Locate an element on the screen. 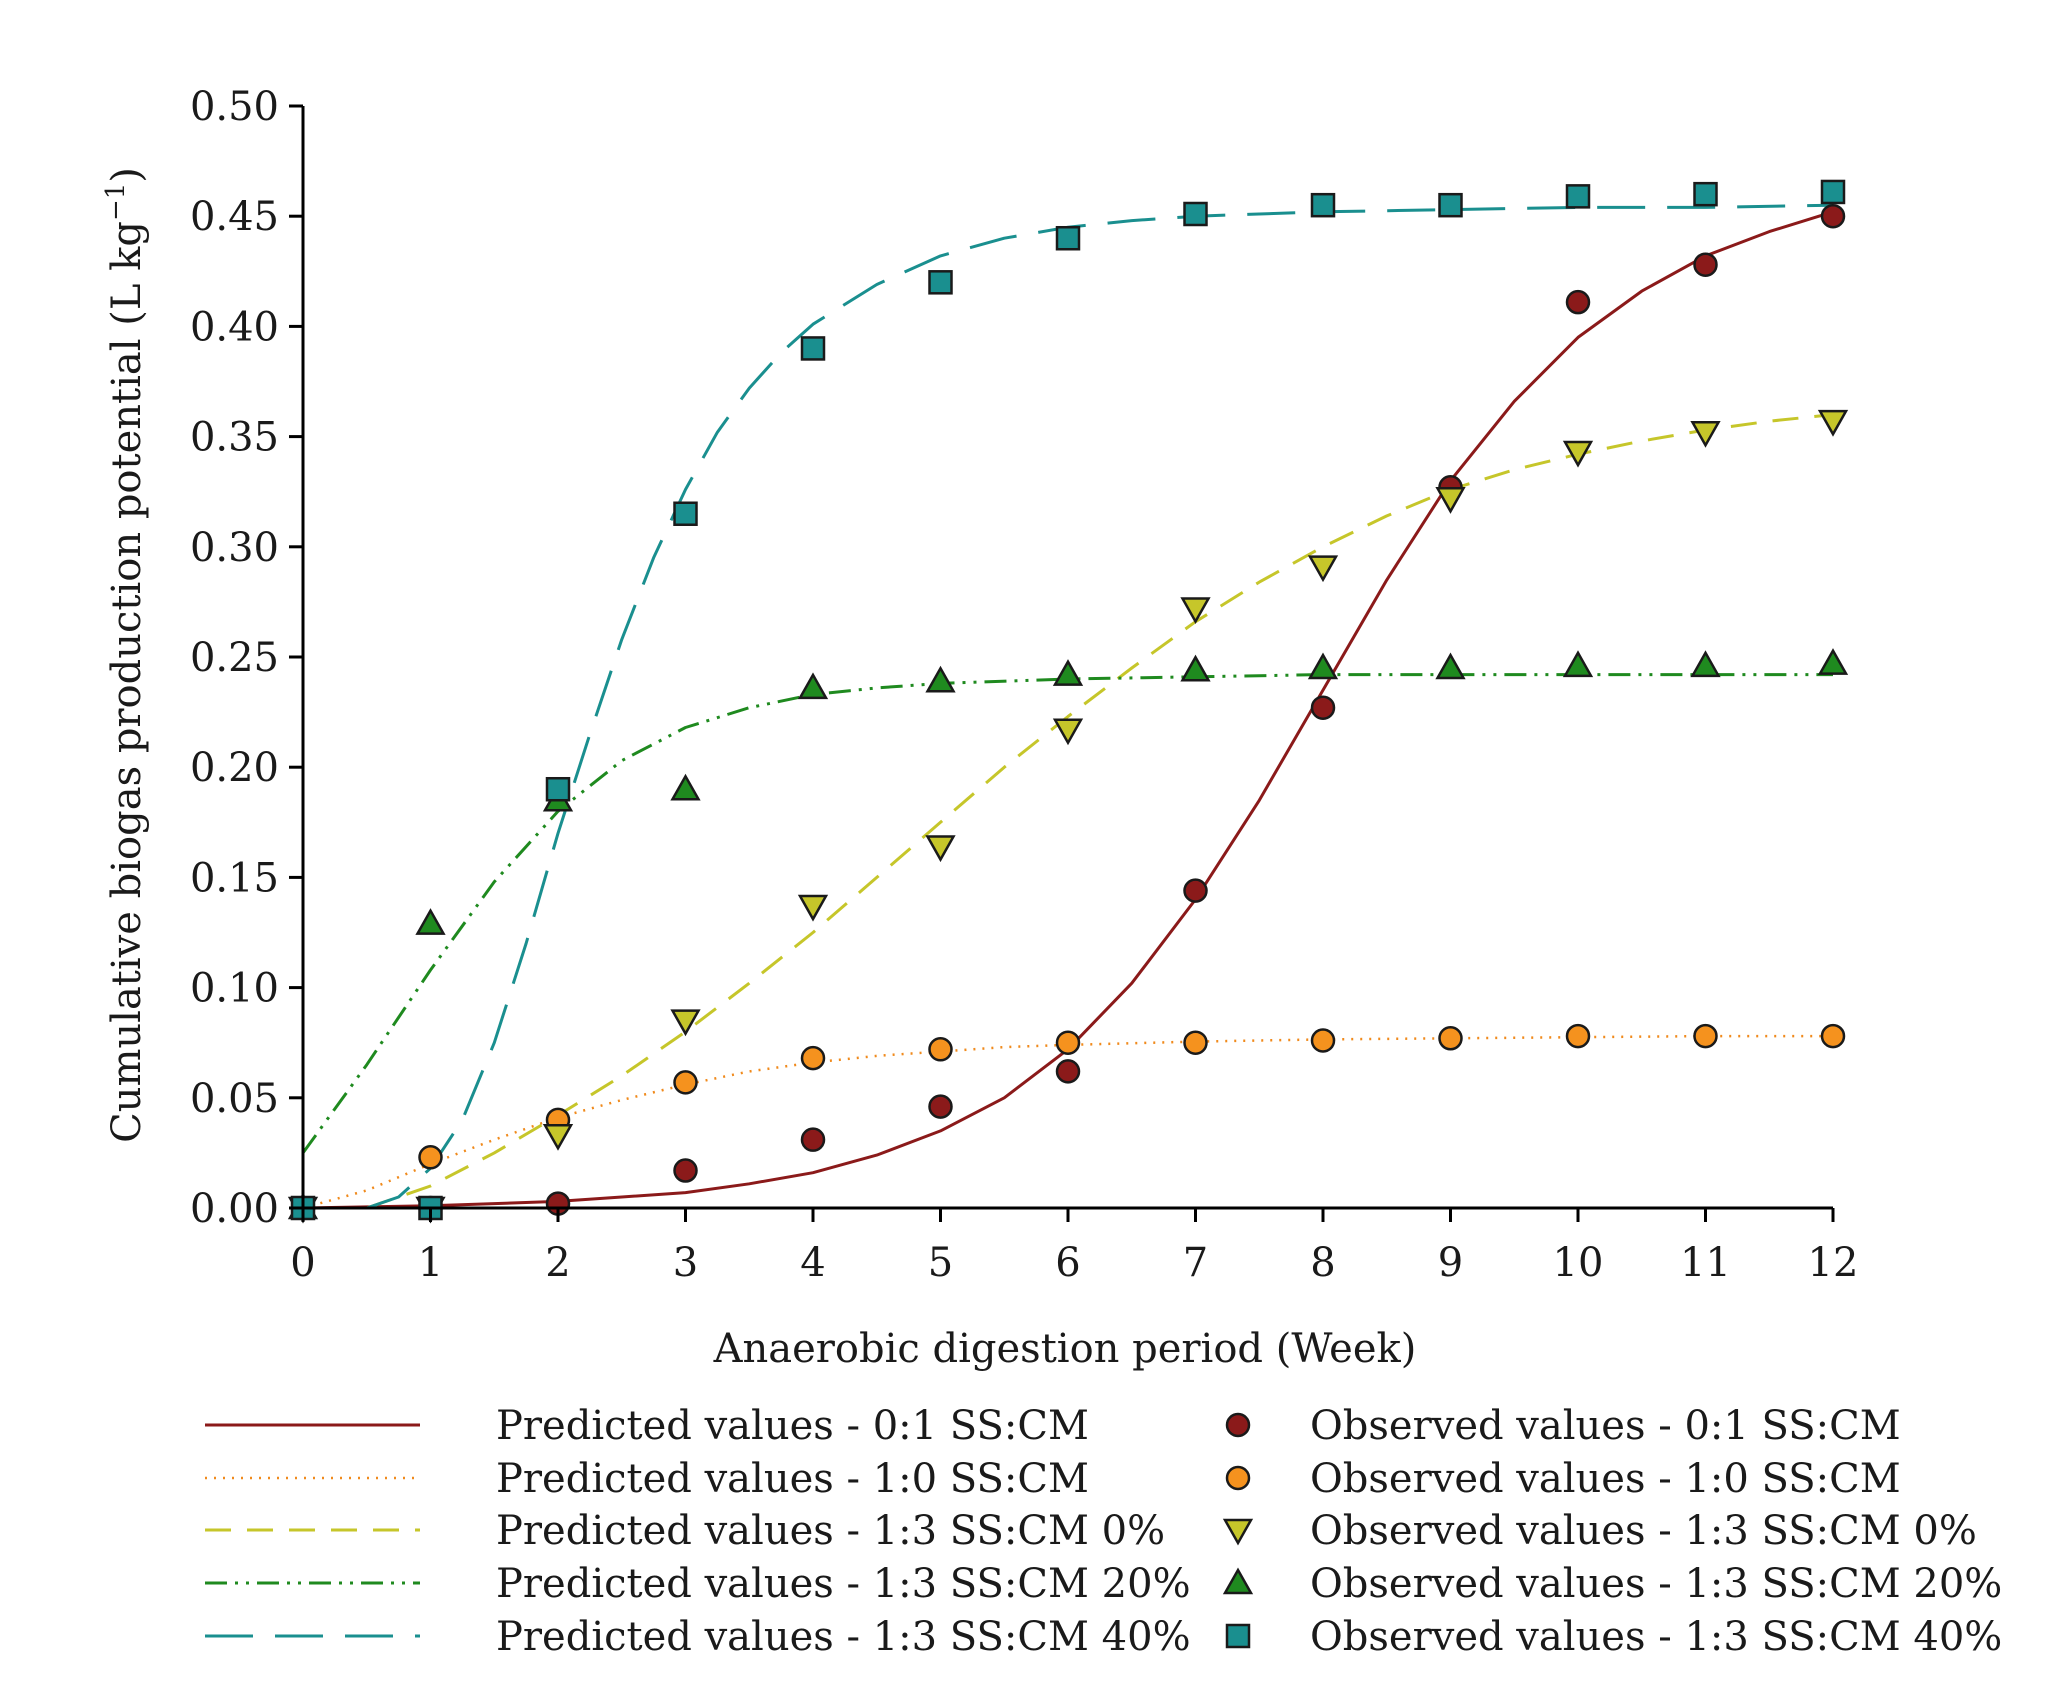 The width and height of the screenshot is (2066, 1697). y-tick-label: 0.35 is located at coordinates (234, 438).